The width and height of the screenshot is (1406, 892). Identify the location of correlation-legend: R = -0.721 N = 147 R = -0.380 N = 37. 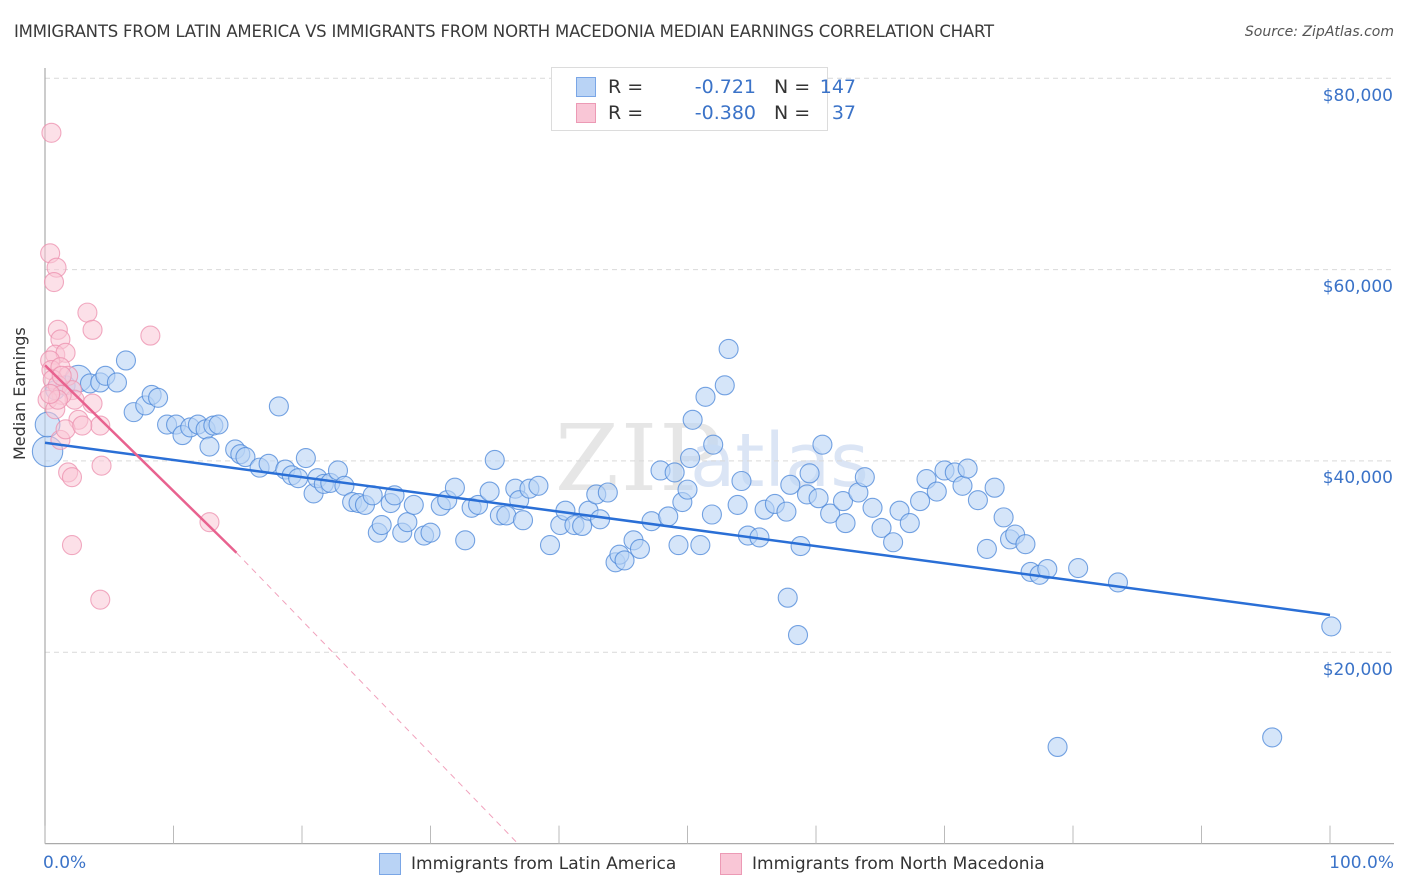
(703, 99).